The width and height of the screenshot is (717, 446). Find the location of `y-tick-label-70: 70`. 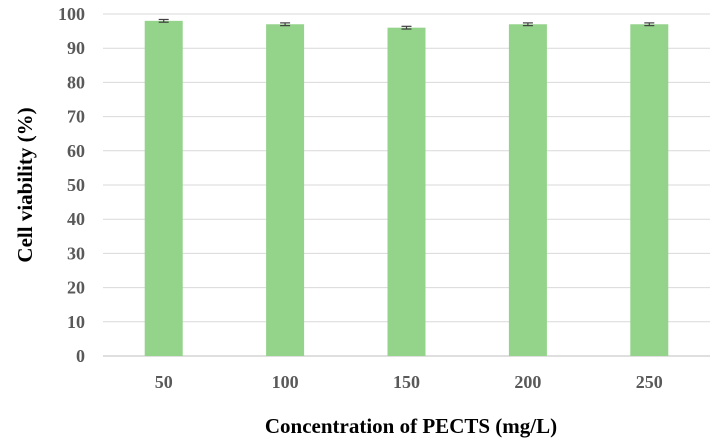

y-tick-label-70: 70 is located at coordinates (76, 117).